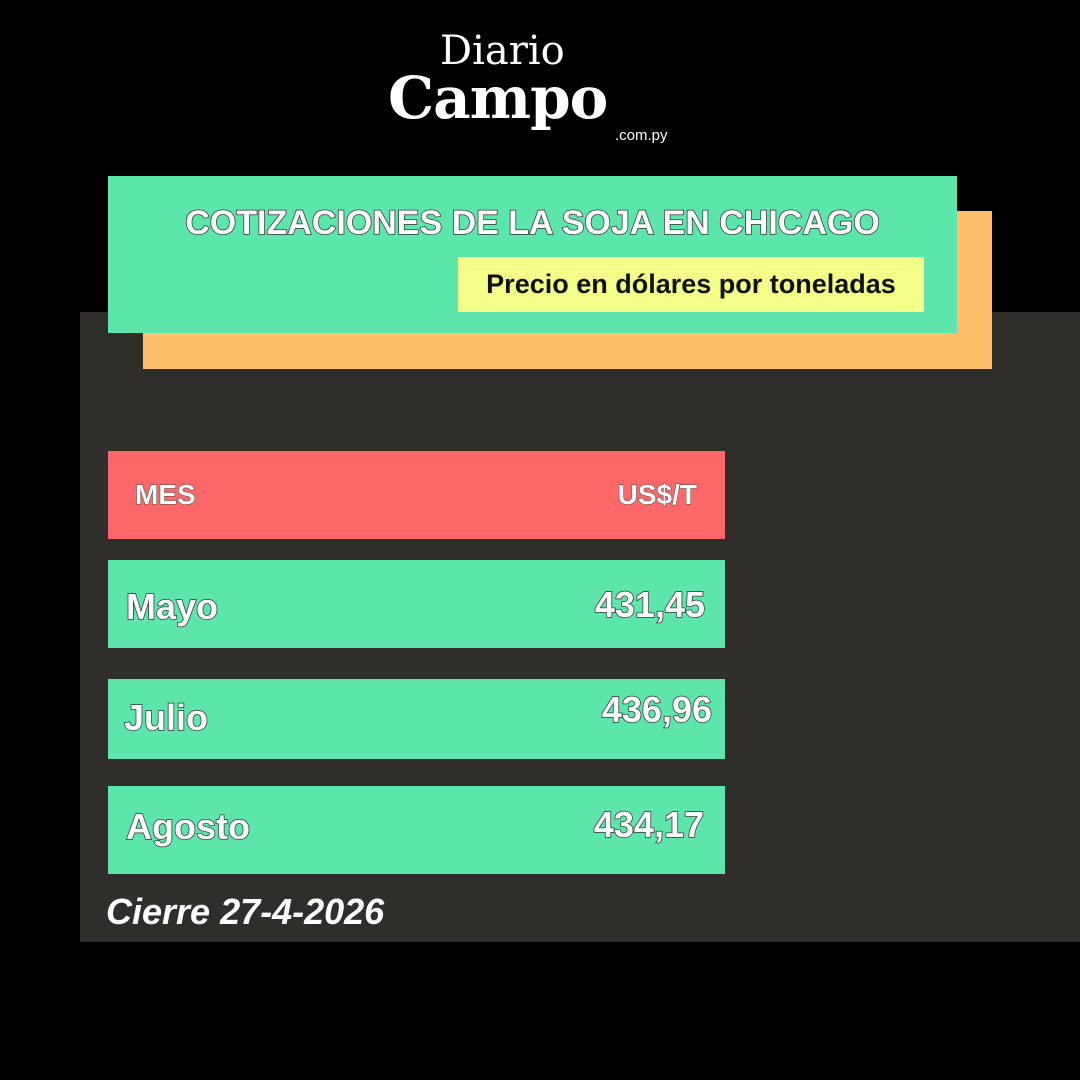  I want to click on header-month: MES, so click(166, 495).